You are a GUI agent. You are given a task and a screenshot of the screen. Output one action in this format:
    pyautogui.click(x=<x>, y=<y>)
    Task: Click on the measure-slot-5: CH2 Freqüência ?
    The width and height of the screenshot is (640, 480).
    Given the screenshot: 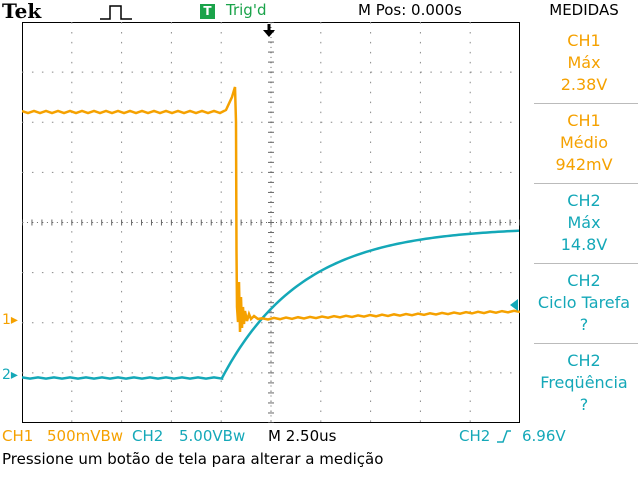 What is the action you would take?
    pyautogui.click(x=584, y=383)
    